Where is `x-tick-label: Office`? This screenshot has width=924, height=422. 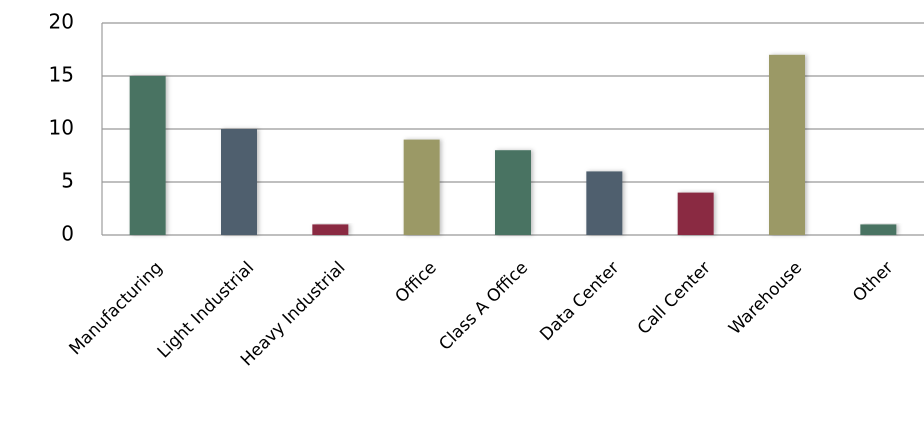 x-tick-label: Office is located at coordinates (416, 282).